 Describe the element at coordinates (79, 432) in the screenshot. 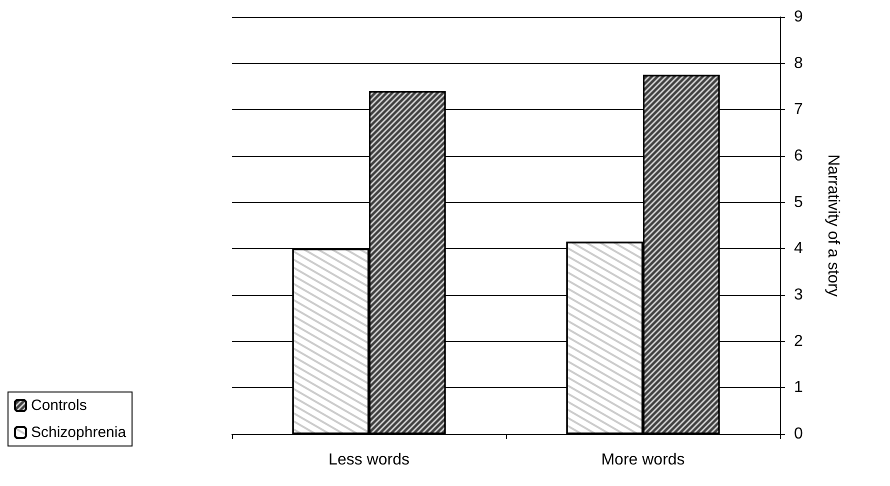

I see `legend-label: Schizophrenia` at that location.